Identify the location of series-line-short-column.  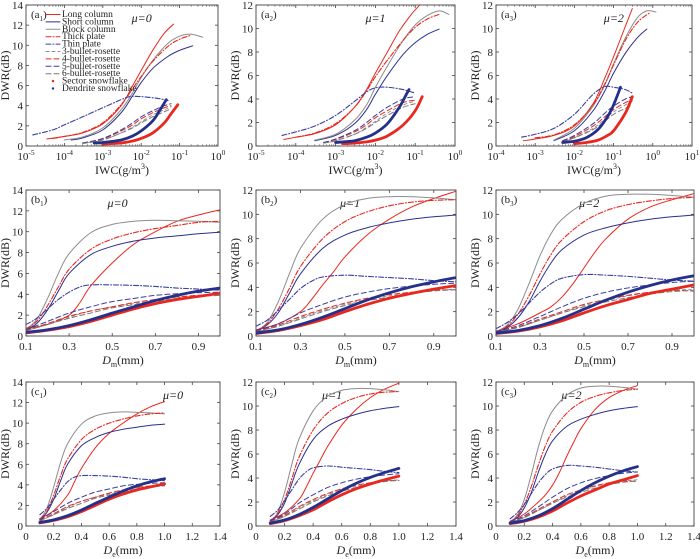
(600, 85).